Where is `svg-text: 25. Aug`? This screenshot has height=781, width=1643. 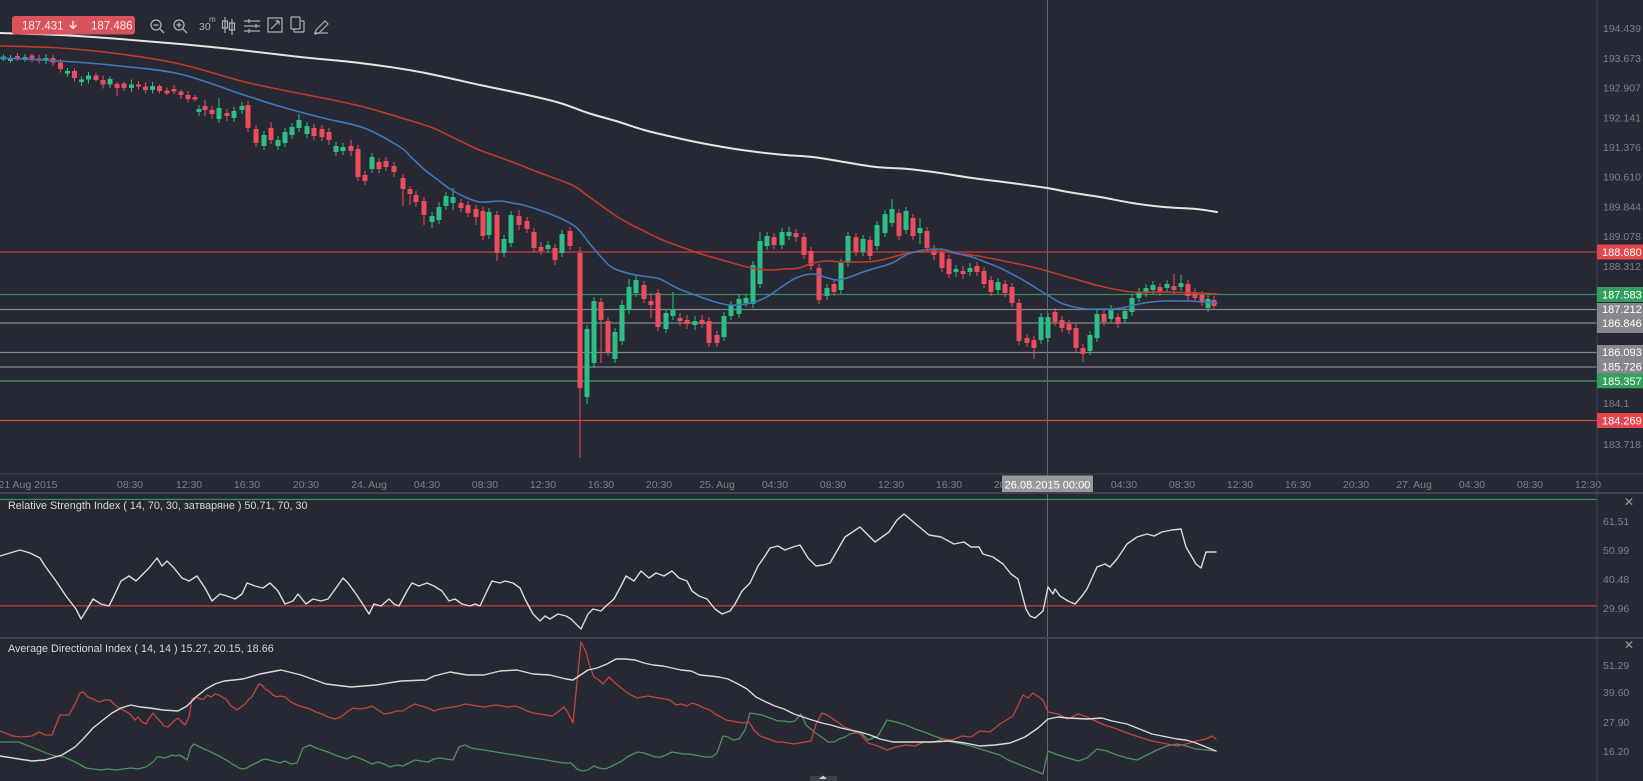
svg-text: 25. Aug is located at coordinates (717, 485).